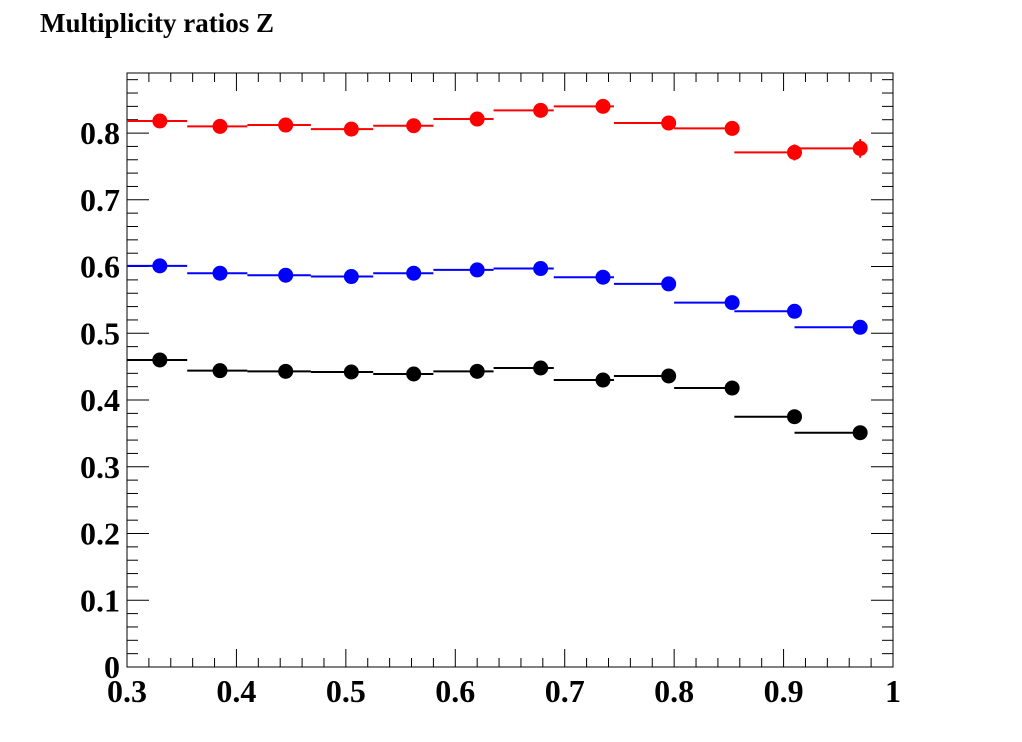  Describe the element at coordinates (893, 691) in the screenshot. I see `x-tick-label: 1` at that location.